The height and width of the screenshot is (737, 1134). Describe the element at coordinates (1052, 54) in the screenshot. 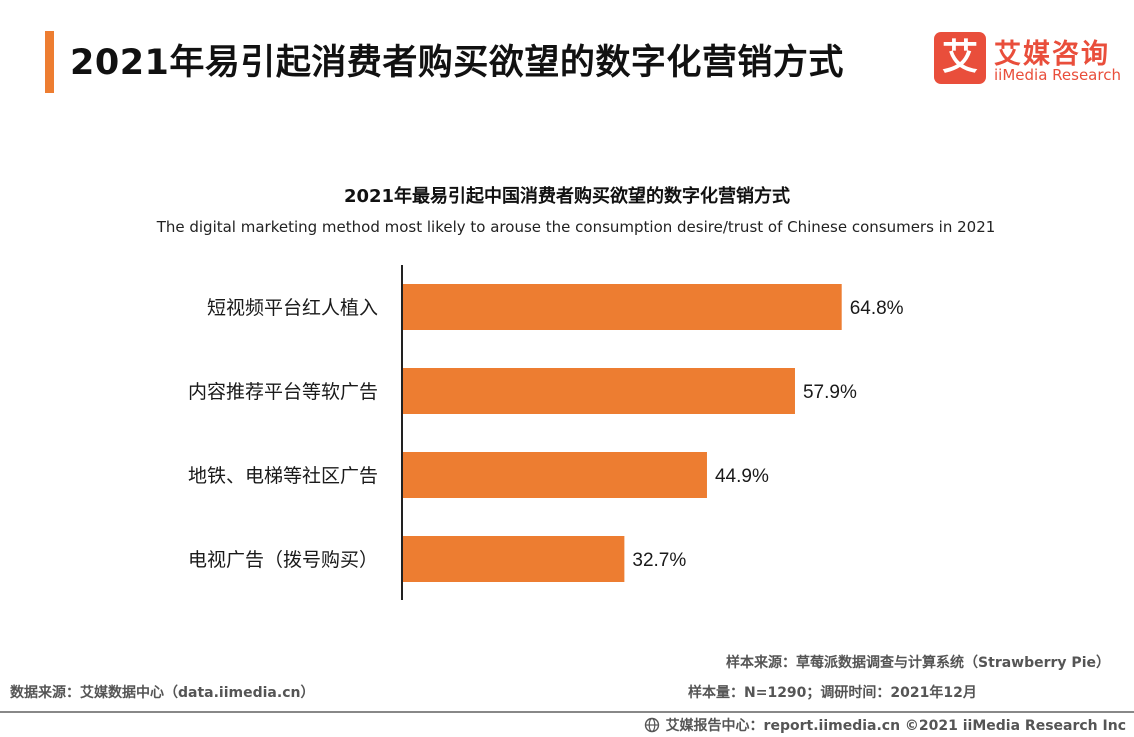

I see `logo-text-cn: 艾媒咨询` at that location.